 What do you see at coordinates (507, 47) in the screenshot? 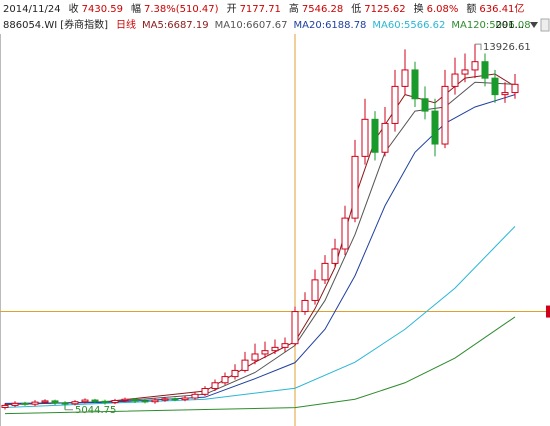
I see `high-label: 13926.61` at bounding box center [507, 47].